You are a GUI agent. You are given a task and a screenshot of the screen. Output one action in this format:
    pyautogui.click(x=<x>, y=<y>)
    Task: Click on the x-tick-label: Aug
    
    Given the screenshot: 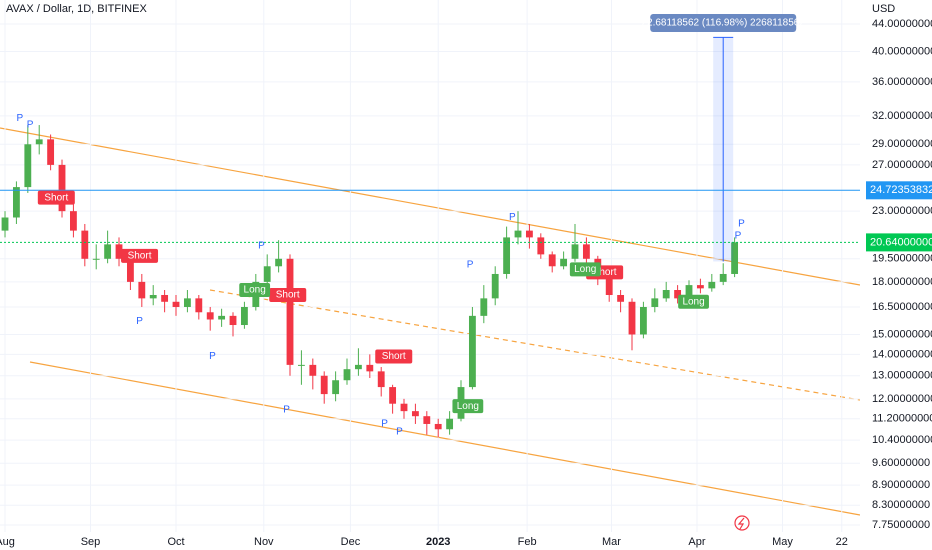 What is the action you would take?
    pyautogui.click(x=7, y=542)
    